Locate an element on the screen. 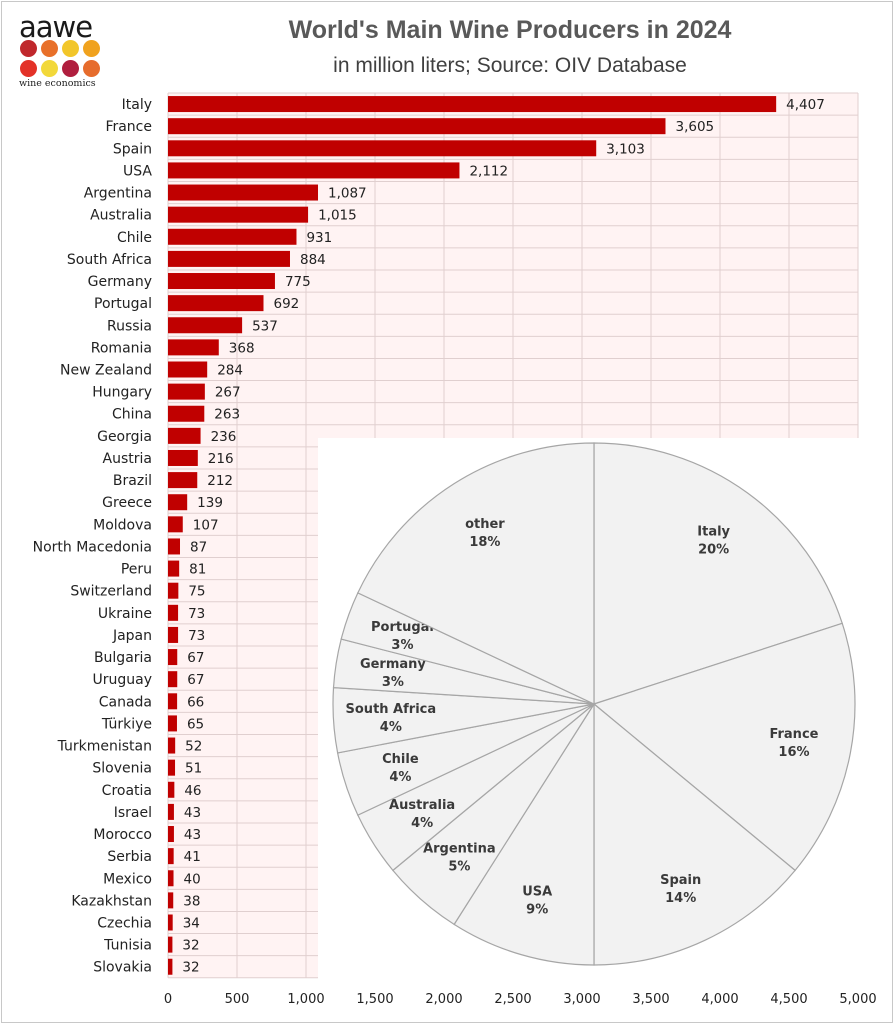  data-label: 107 is located at coordinates (206, 525).